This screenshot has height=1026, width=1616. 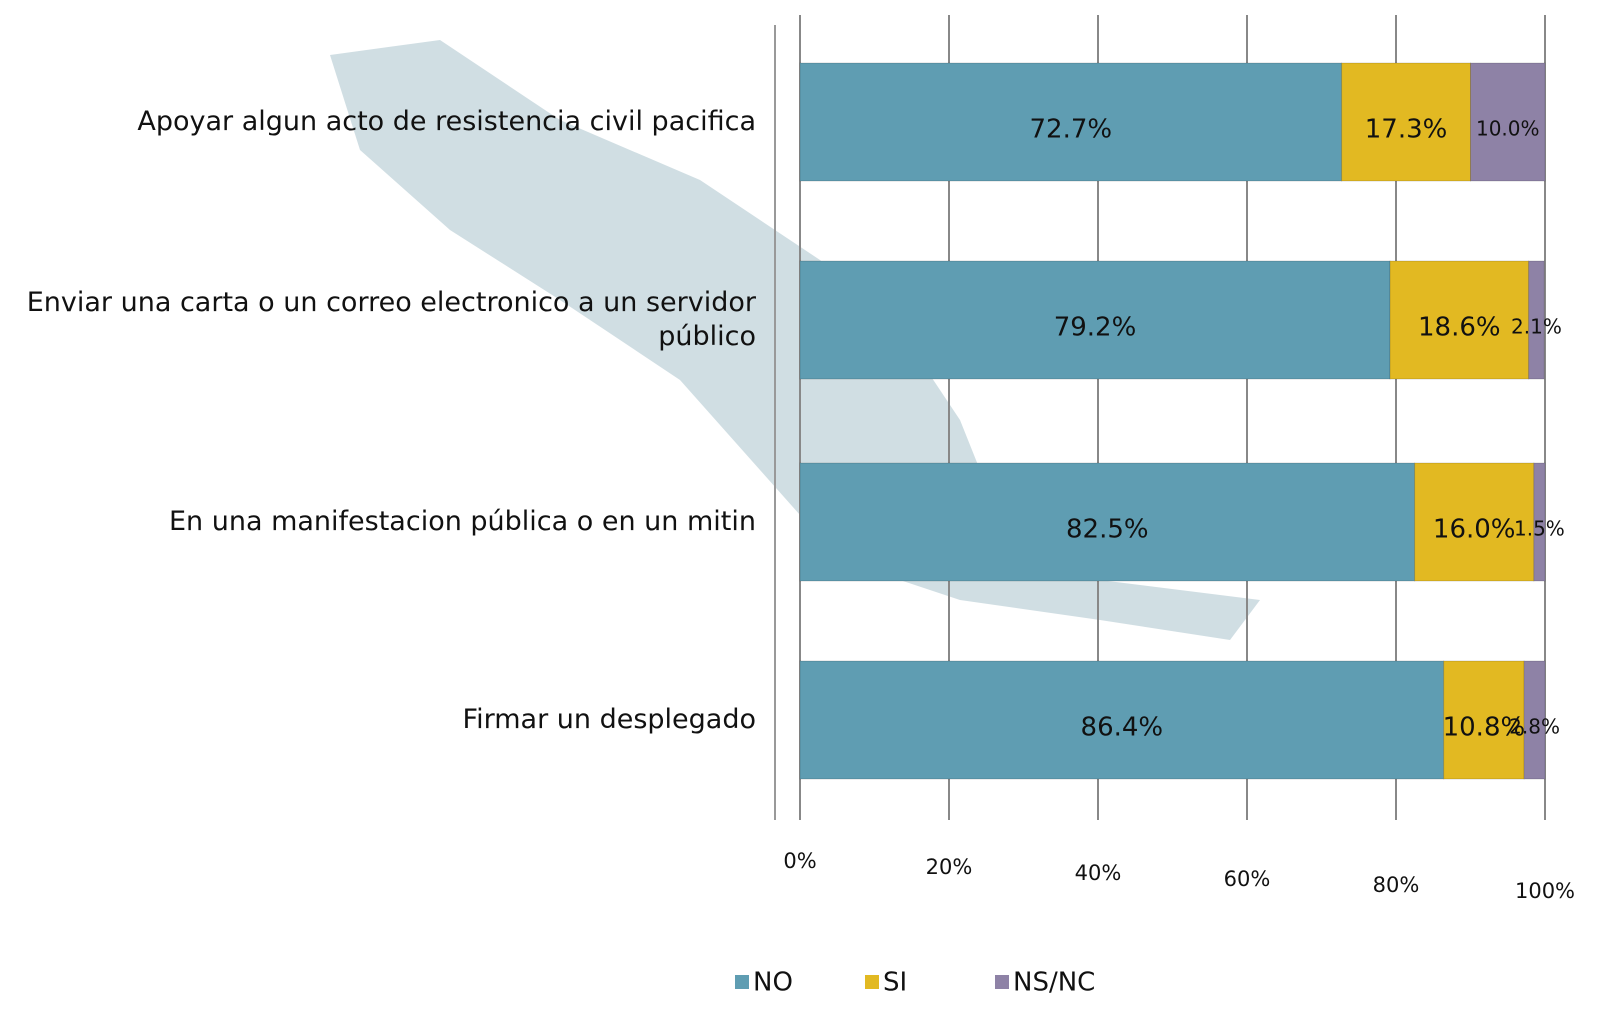 What do you see at coordinates (895, 983) in the screenshot?
I see `legend-label: SI` at bounding box center [895, 983].